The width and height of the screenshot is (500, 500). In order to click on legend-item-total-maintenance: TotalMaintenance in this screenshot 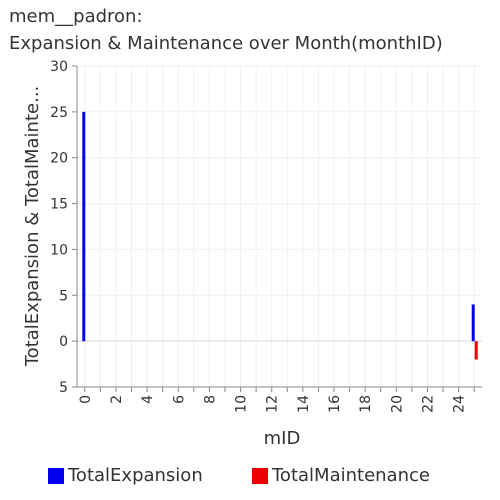, I will do `click(341, 475)`.